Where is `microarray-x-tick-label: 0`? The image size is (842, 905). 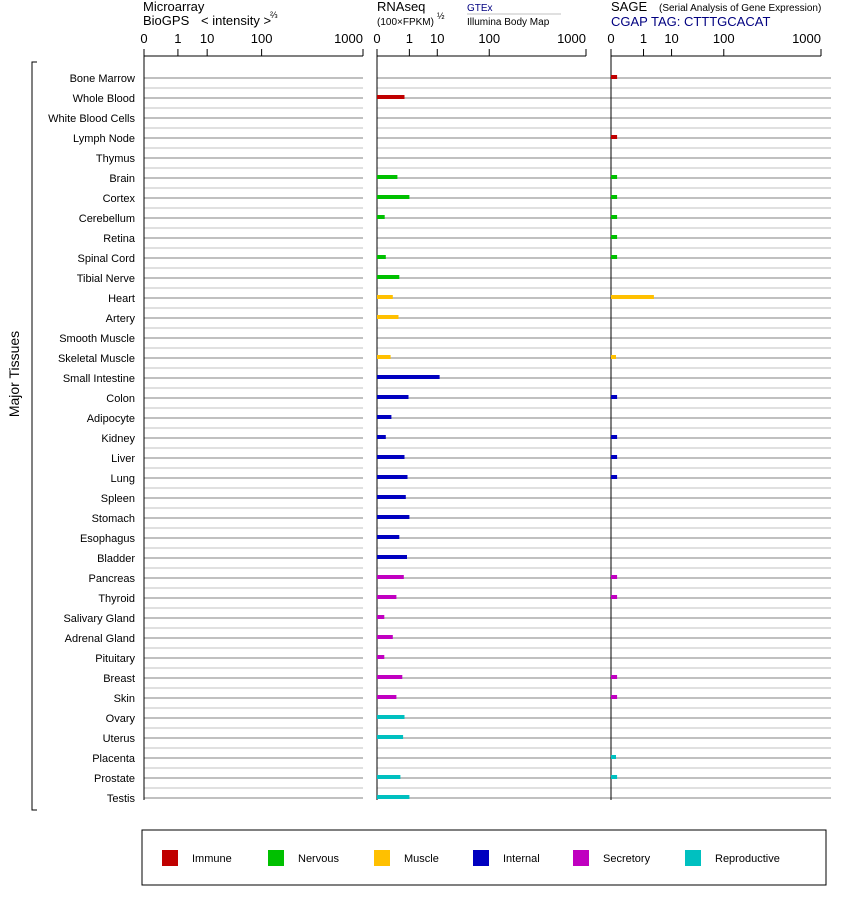 microarray-x-tick-label: 0 is located at coordinates (143, 38).